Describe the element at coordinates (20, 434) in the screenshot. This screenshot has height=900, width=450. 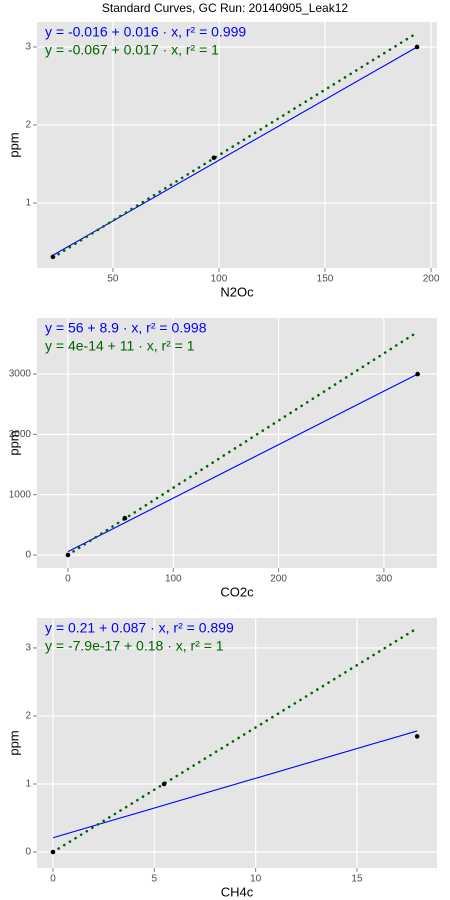
I see `y-tick-label: 2000` at that location.